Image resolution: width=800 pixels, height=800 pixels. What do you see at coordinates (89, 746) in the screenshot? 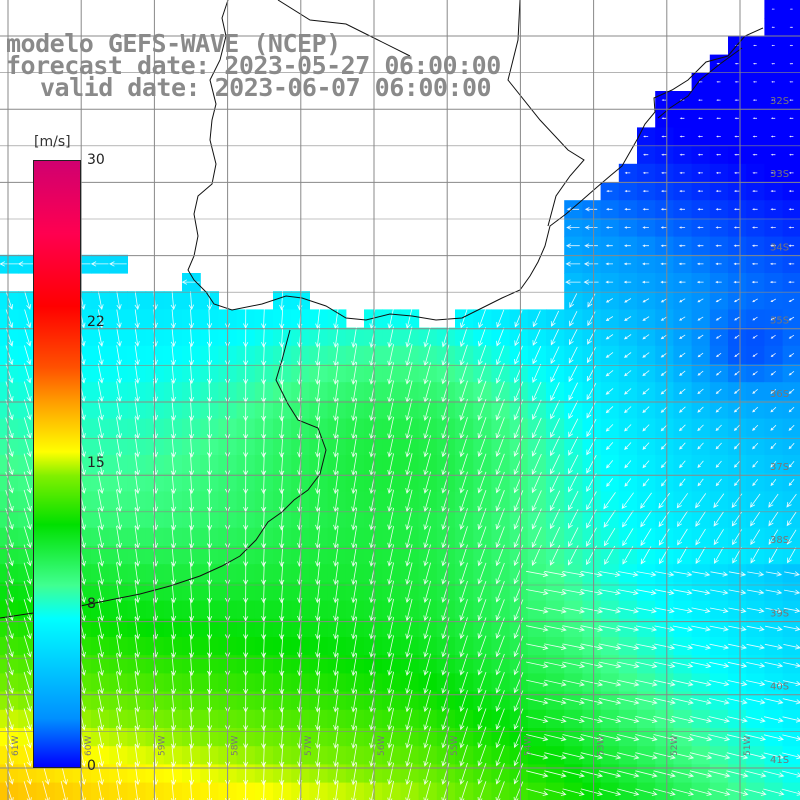
I see `longitude-label: 60W` at bounding box center [89, 746].